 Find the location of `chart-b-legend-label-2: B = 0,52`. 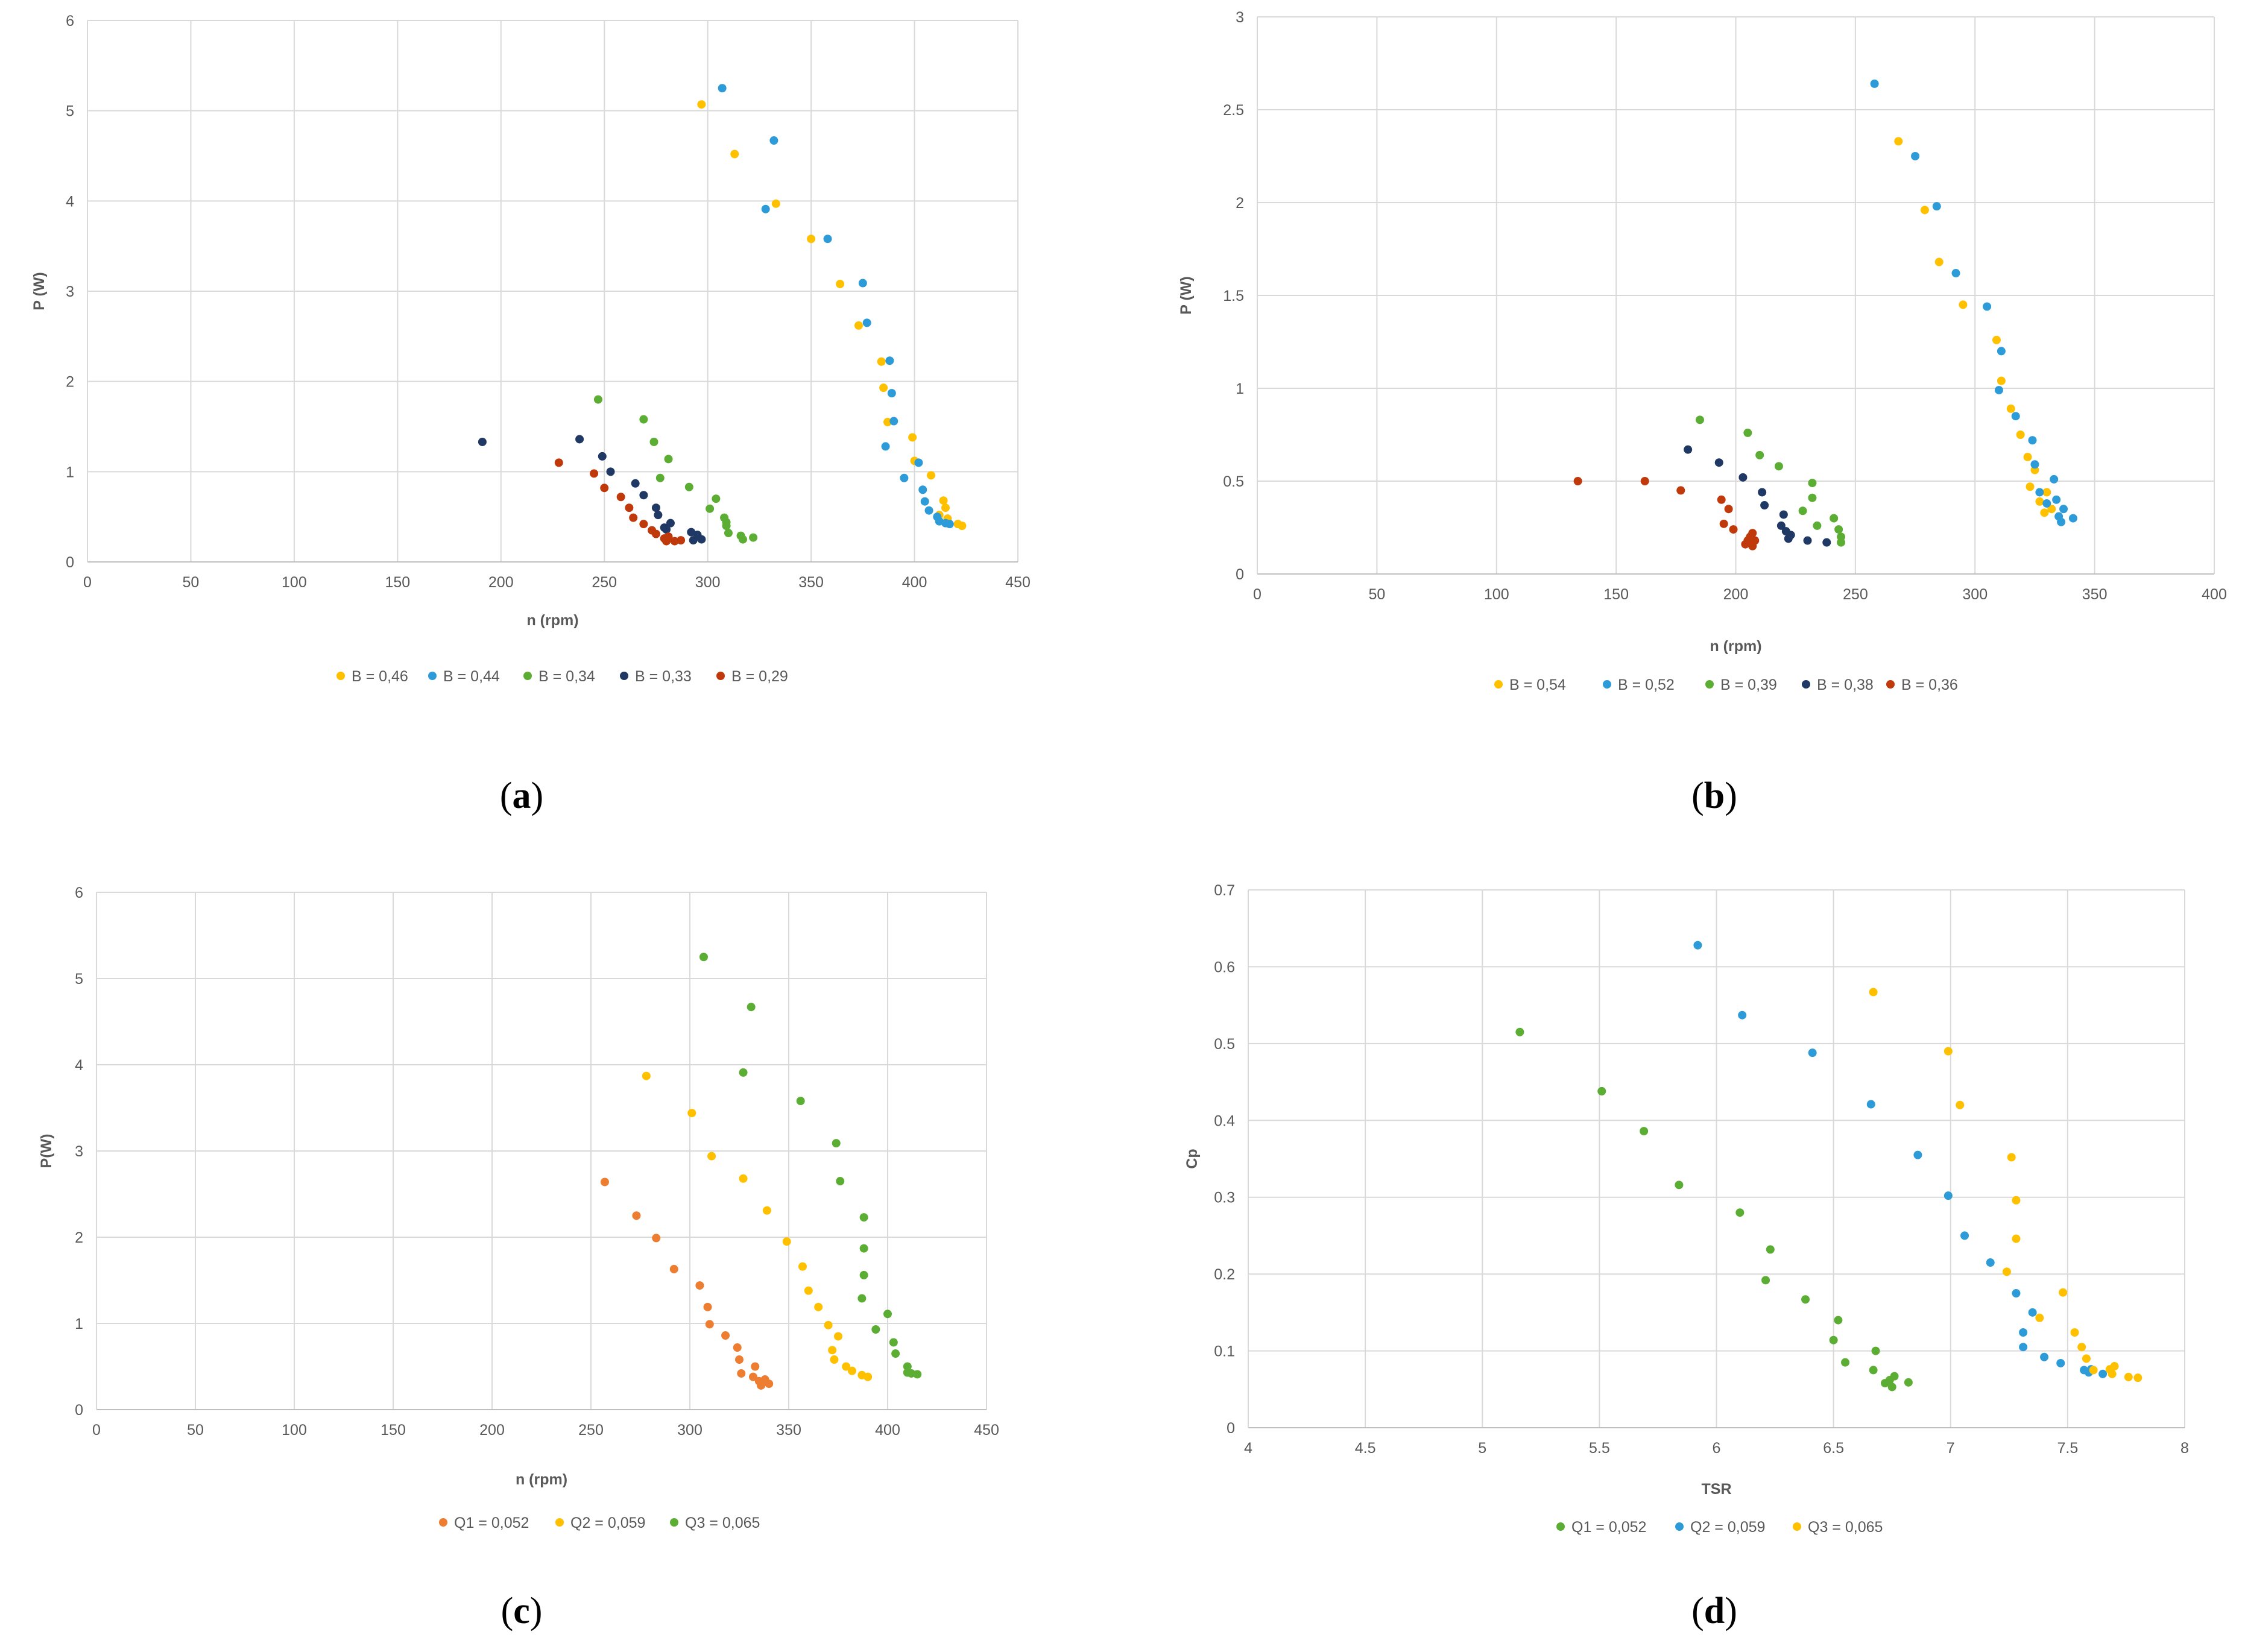

chart-b-legend-label-2: B = 0,52 is located at coordinates (1647, 684).